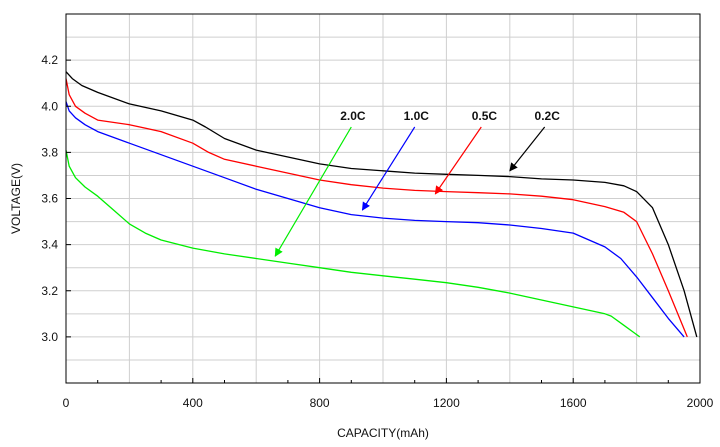 Image resolution: width=720 pixels, height=447 pixels. What do you see at coordinates (49, 245) in the screenshot?
I see `y-tick-label: 3.4` at bounding box center [49, 245].